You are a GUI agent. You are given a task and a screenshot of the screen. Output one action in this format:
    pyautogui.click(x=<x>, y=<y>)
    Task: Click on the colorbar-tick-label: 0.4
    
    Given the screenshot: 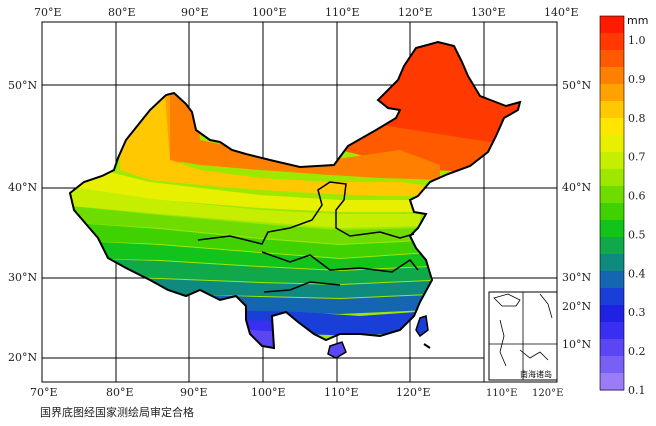 What is the action you would take?
    pyautogui.click(x=637, y=273)
    